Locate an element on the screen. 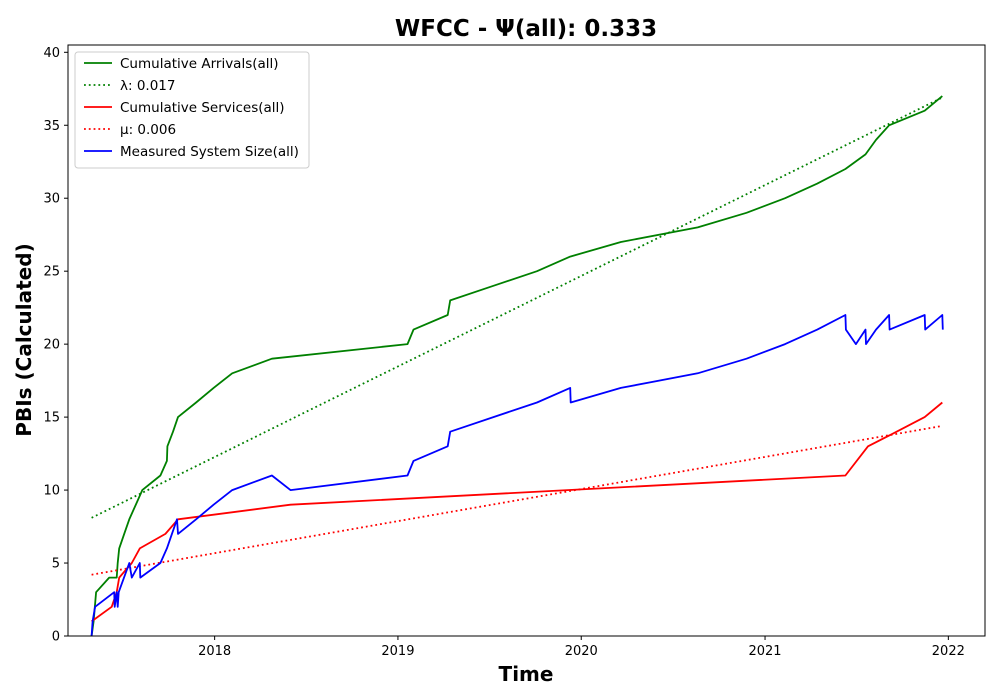 The image size is (1000, 700). y-axis-label: PBIs (Calculated) is located at coordinates (24, 339).